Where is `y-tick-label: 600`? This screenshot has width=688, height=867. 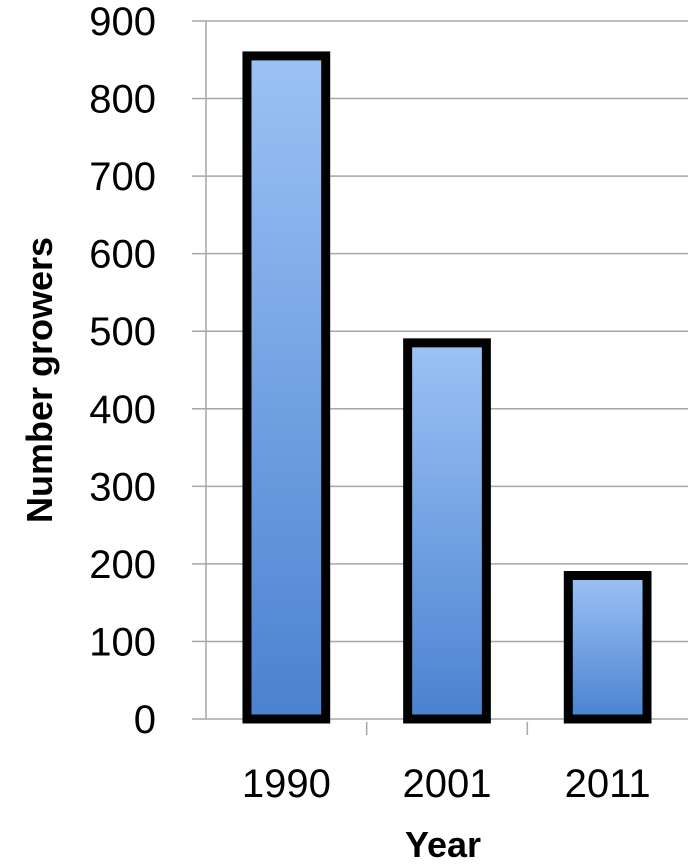 y-tick-label: 600 is located at coordinates (122, 255).